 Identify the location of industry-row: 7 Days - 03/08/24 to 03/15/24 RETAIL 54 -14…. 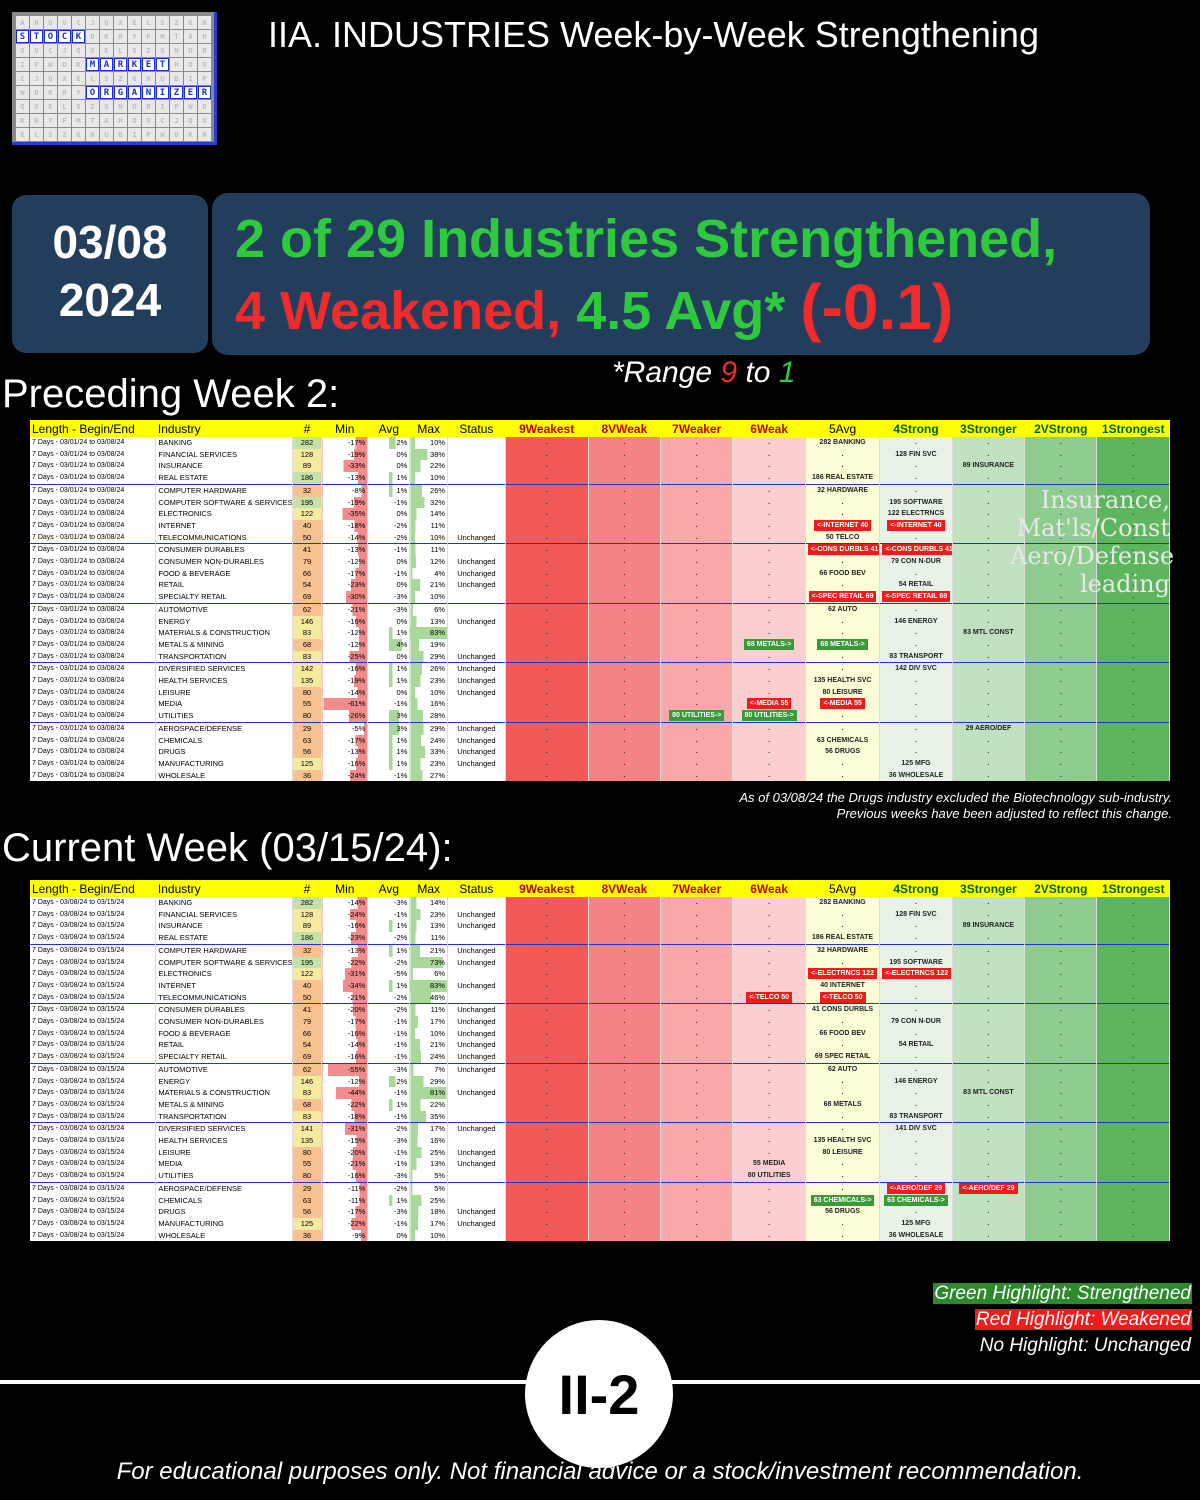
(600, 1045).